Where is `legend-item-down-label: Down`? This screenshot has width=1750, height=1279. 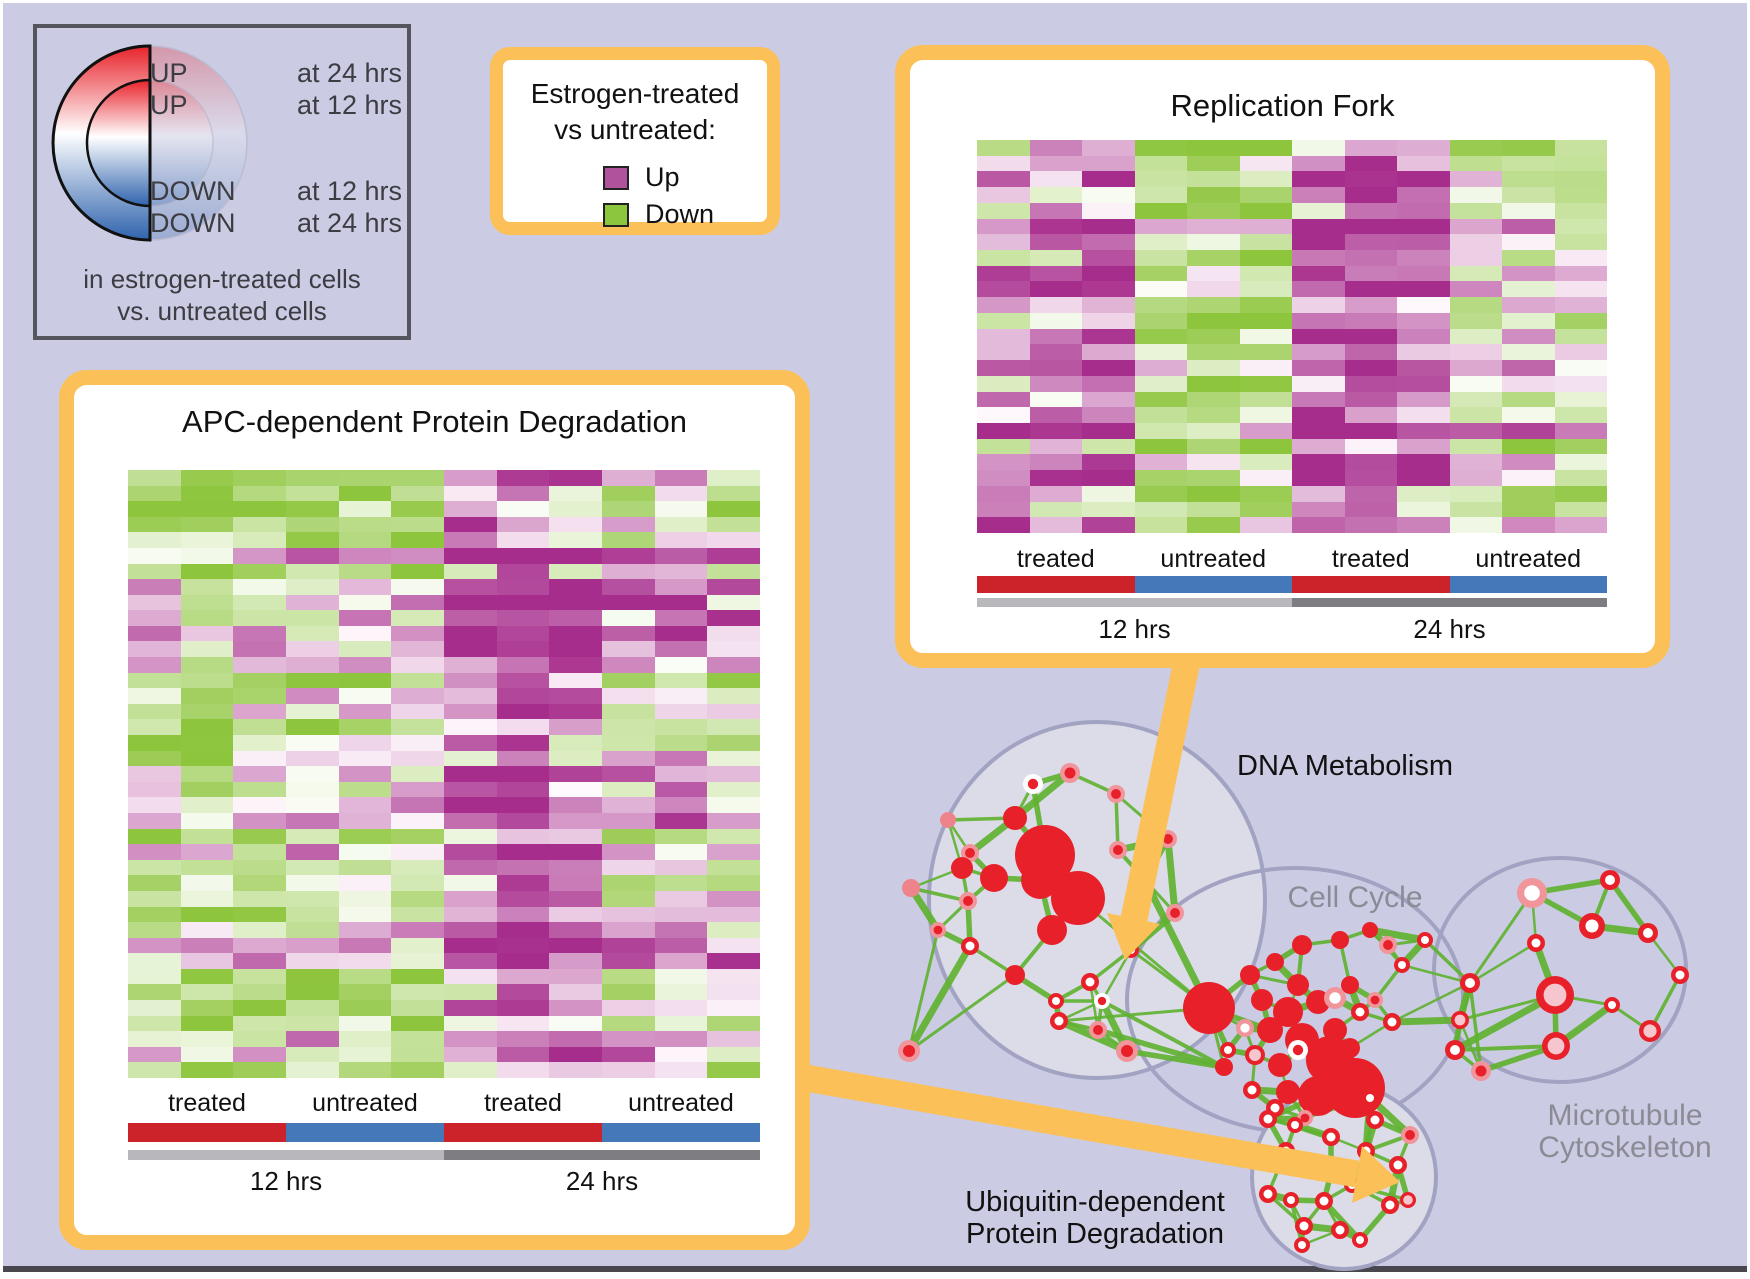 legend-item-down-label: Down is located at coordinates (680, 214).